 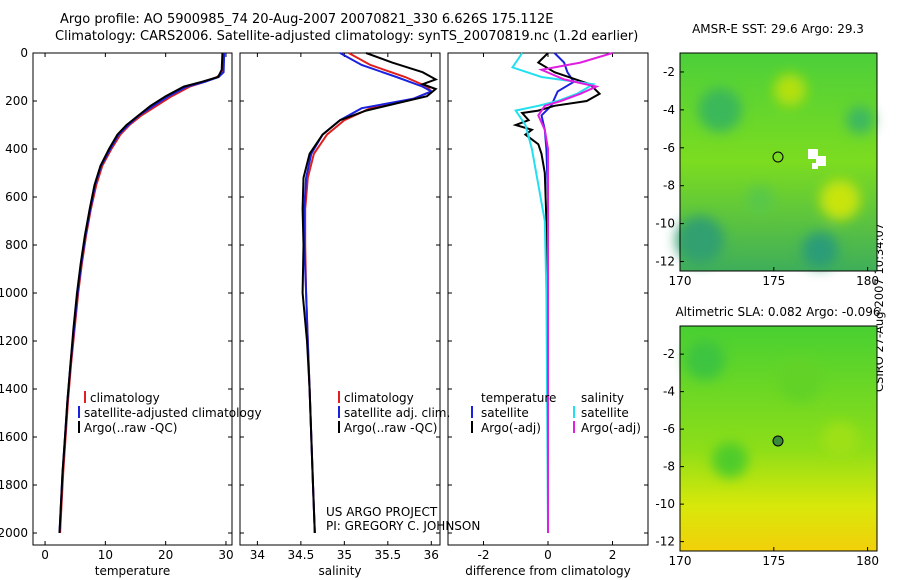 I want to click on sst_map-xtick-label: 180, so click(x=867, y=281).